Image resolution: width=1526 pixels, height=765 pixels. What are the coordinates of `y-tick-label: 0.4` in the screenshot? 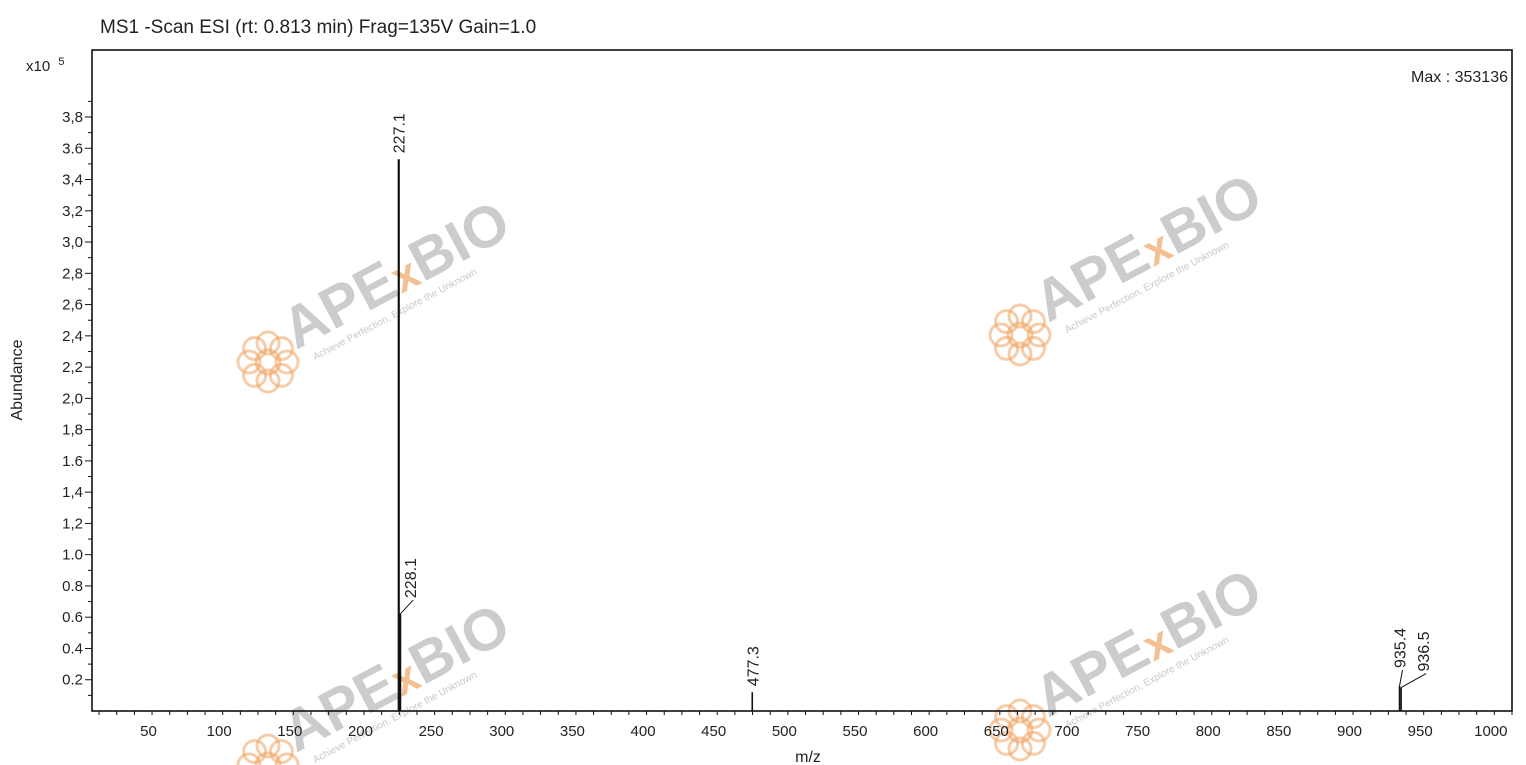 It's located at (72, 648).